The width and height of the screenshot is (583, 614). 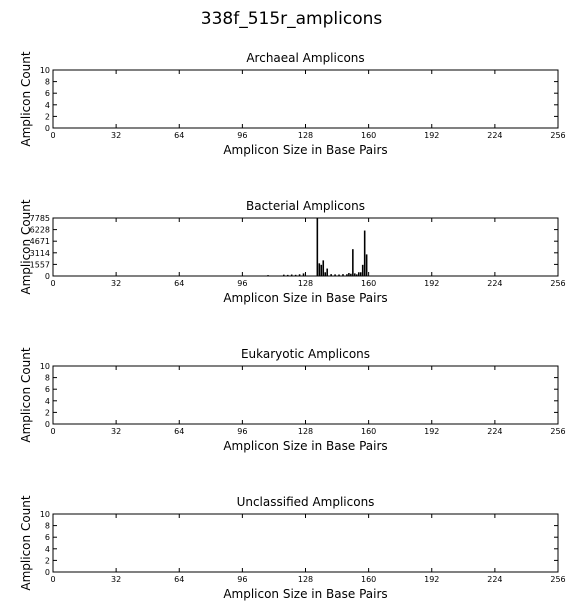 What do you see at coordinates (40, 253) in the screenshot?
I see `y-tick-label: 3114` at bounding box center [40, 253].